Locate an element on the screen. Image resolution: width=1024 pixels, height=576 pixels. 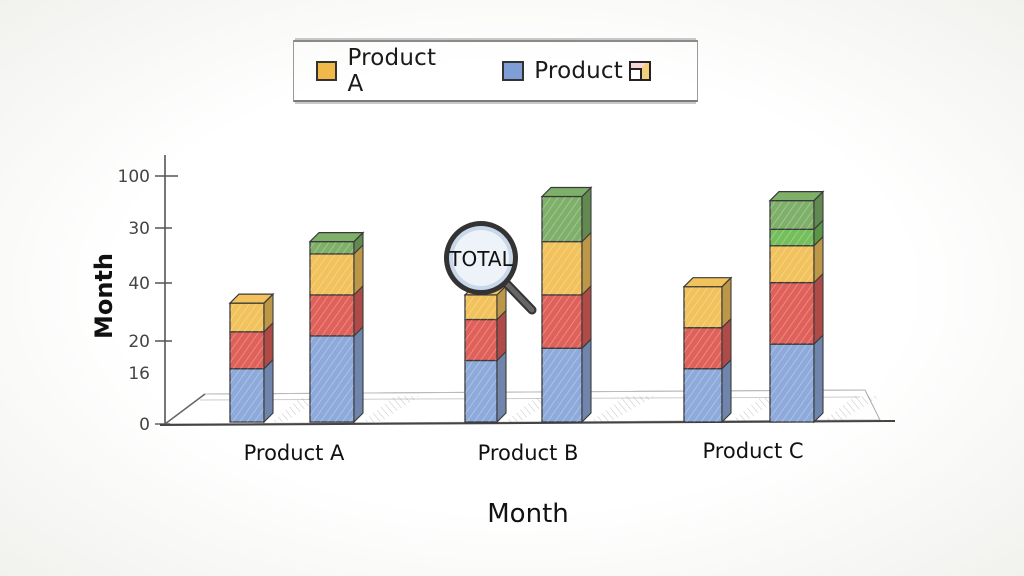
magnifier-label: TOTAL is located at coordinates (480, 259).